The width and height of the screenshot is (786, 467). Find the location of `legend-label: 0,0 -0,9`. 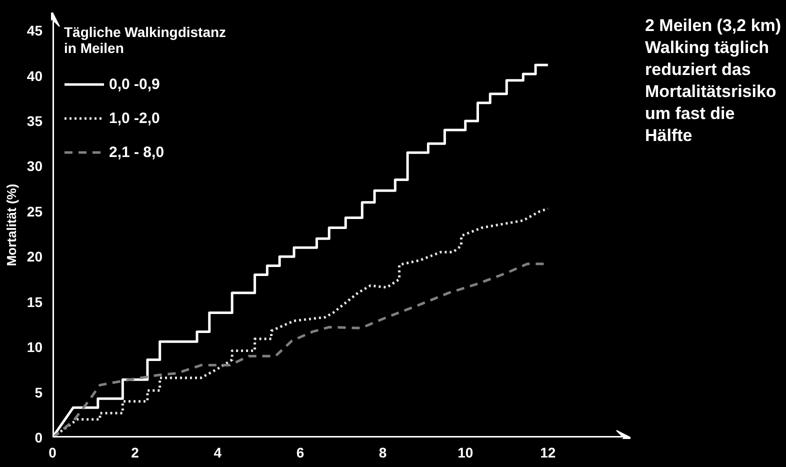

legend-label: 0,0 -0,9 is located at coordinates (134, 84).